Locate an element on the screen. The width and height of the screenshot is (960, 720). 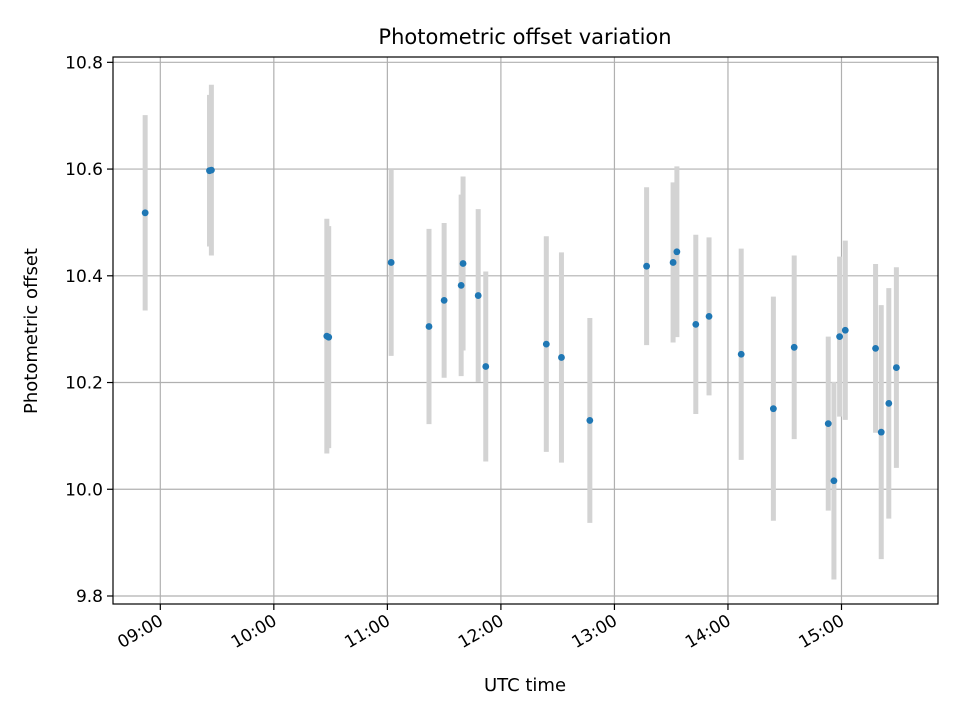
y-tick-label: 10.4 is located at coordinates (84, 277).